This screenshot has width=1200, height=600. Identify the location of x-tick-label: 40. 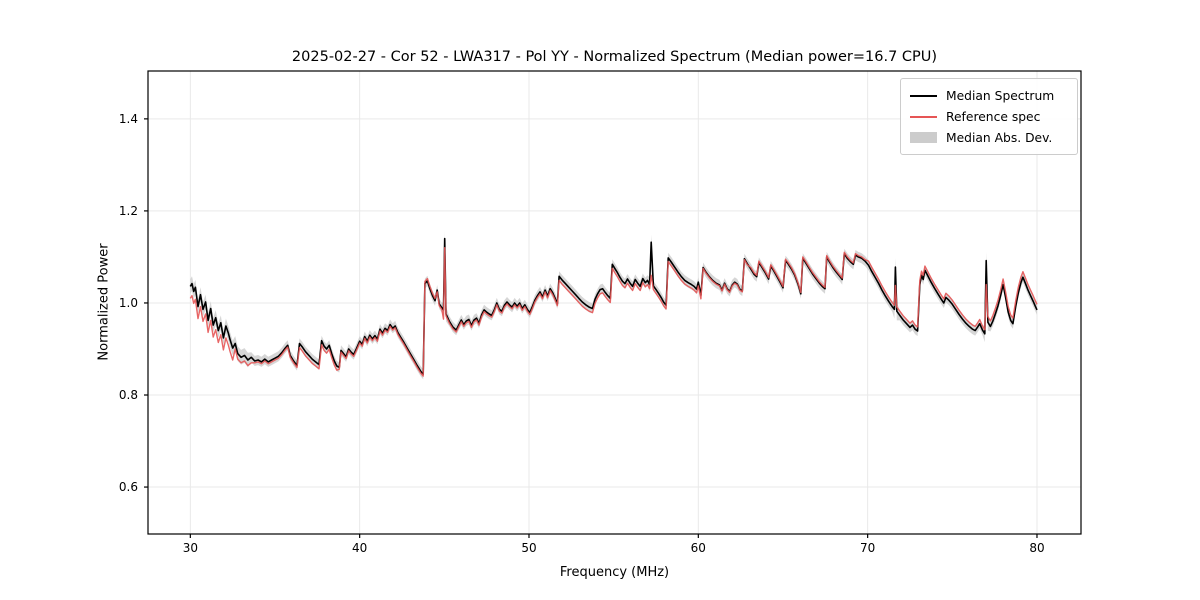
(360, 548).